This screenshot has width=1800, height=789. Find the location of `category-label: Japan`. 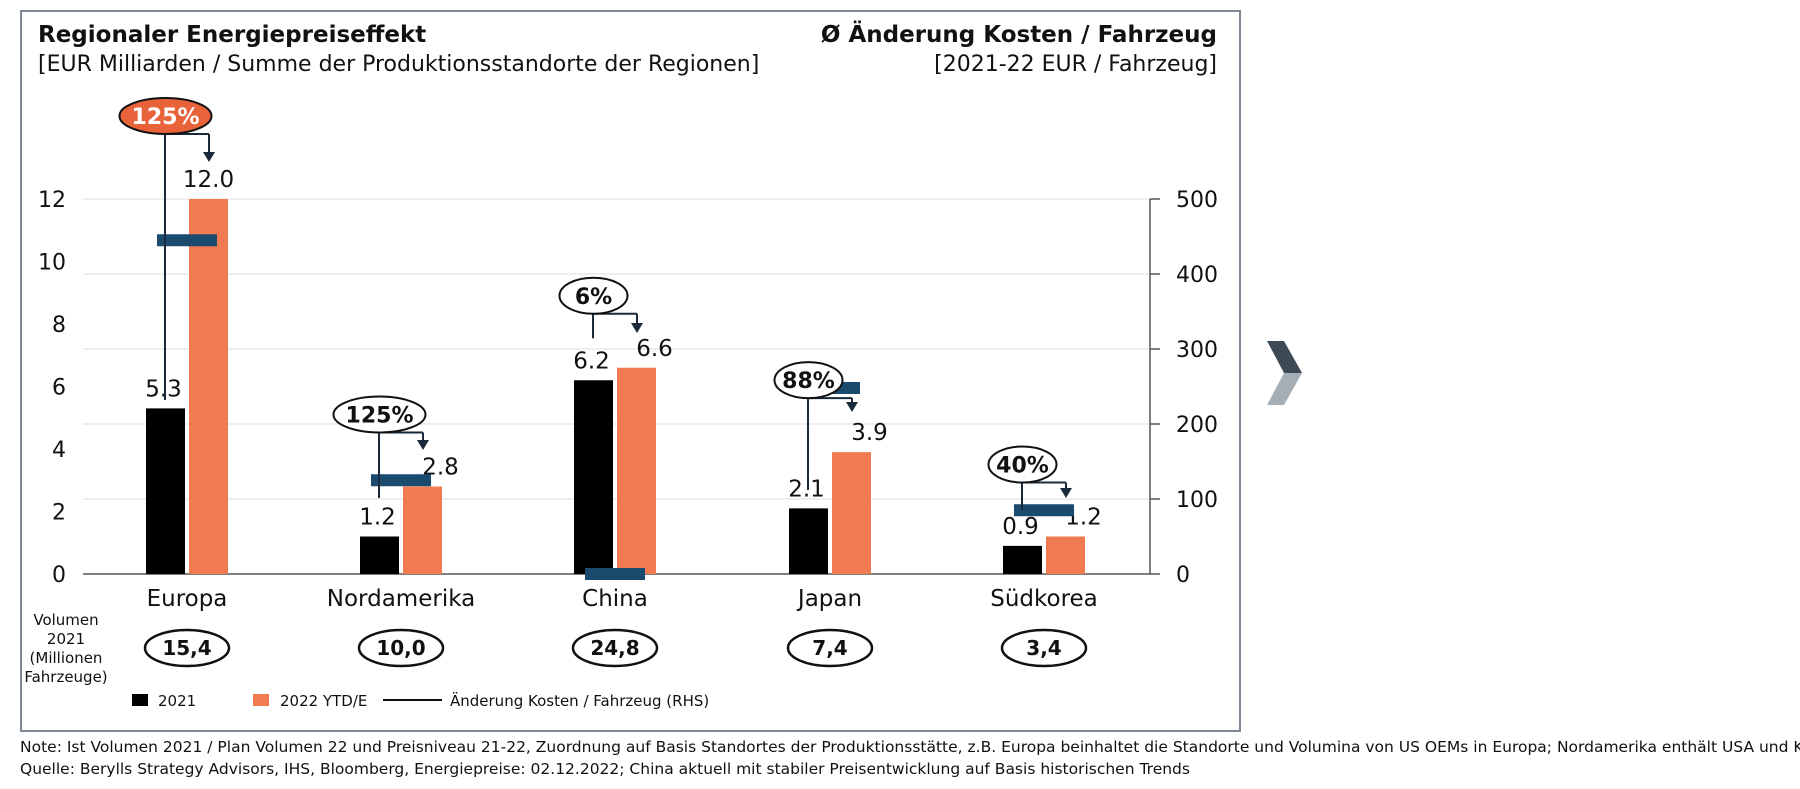

category-label: Japan is located at coordinates (829, 599).